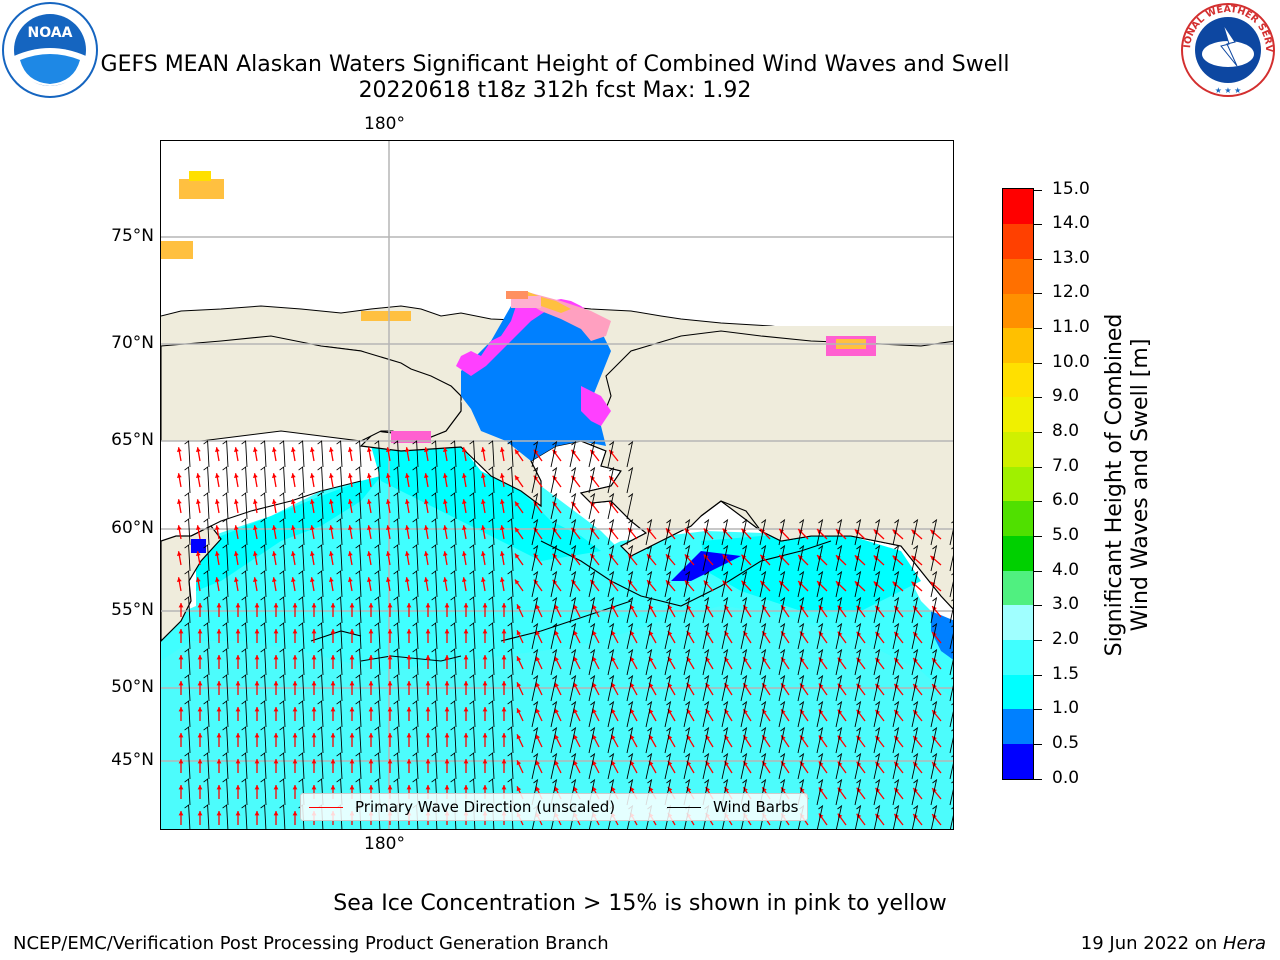  What do you see at coordinates (1066, 569) in the screenshot?
I see `colorbar-tick-label: 4.0` at bounding box center [1066, 569].